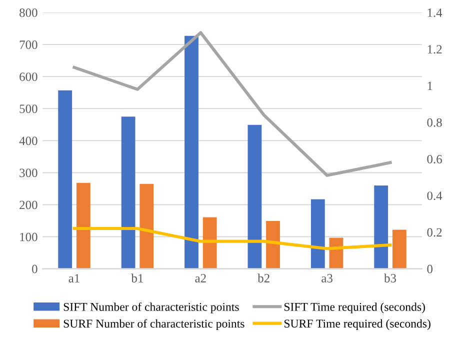  Describe the element at coordinates (29, 205) in the screenshot. I see `y-tick-label: 200` at that location.